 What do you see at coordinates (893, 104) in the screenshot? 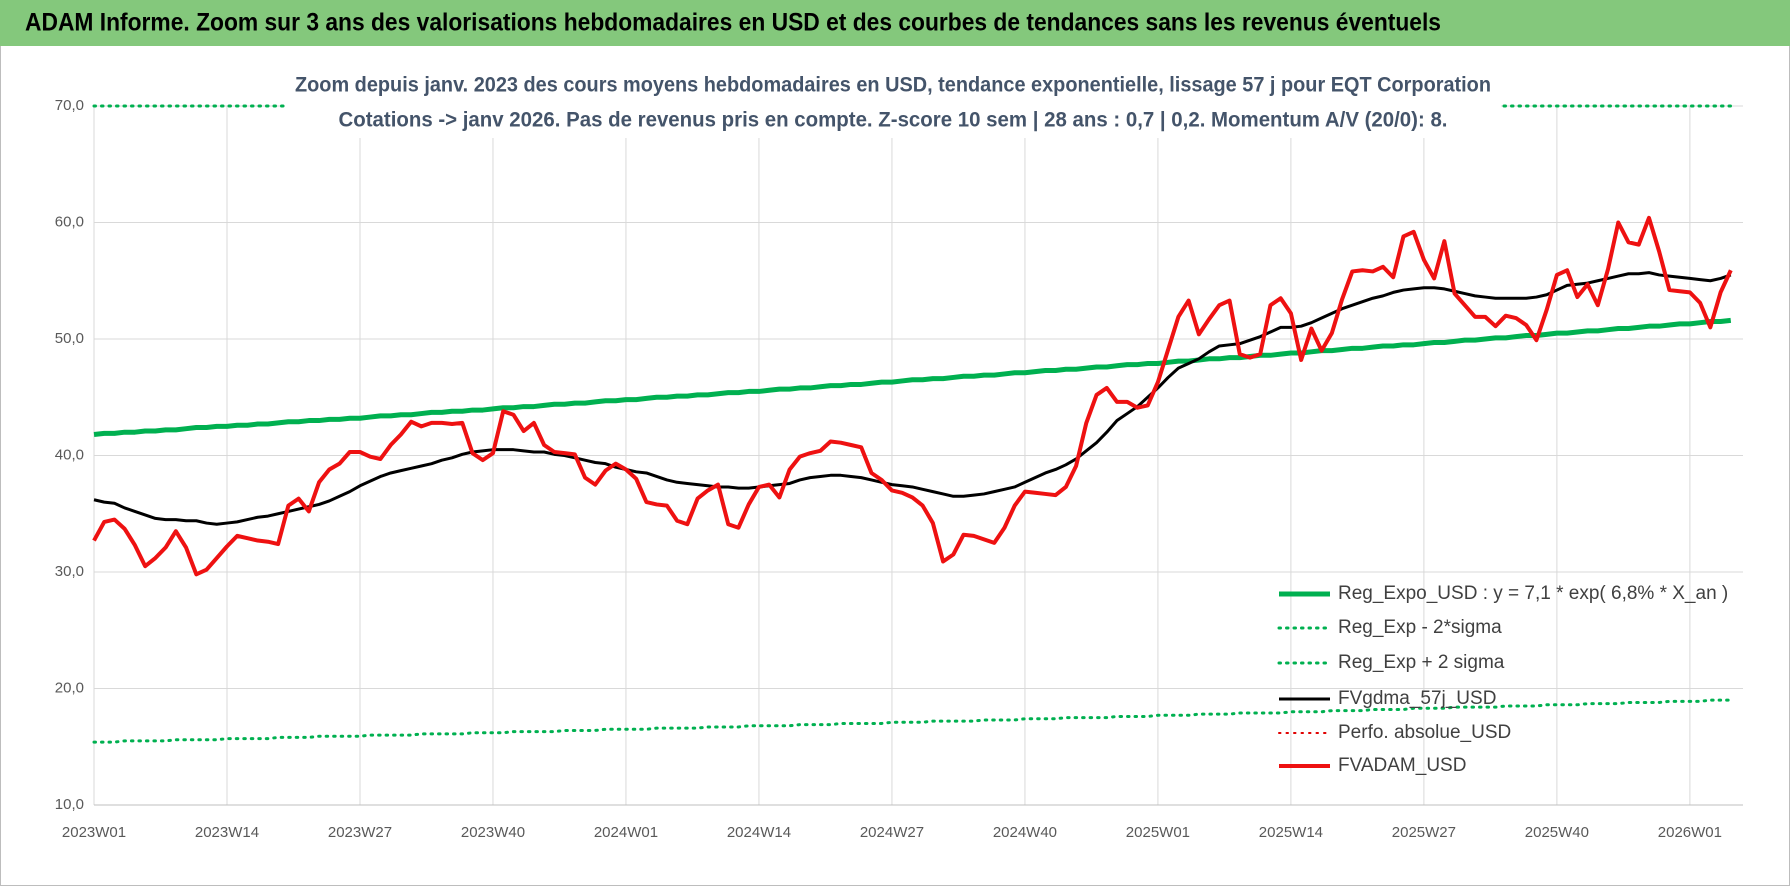
I see `subtitle-background` at bounding box center [893, 104].